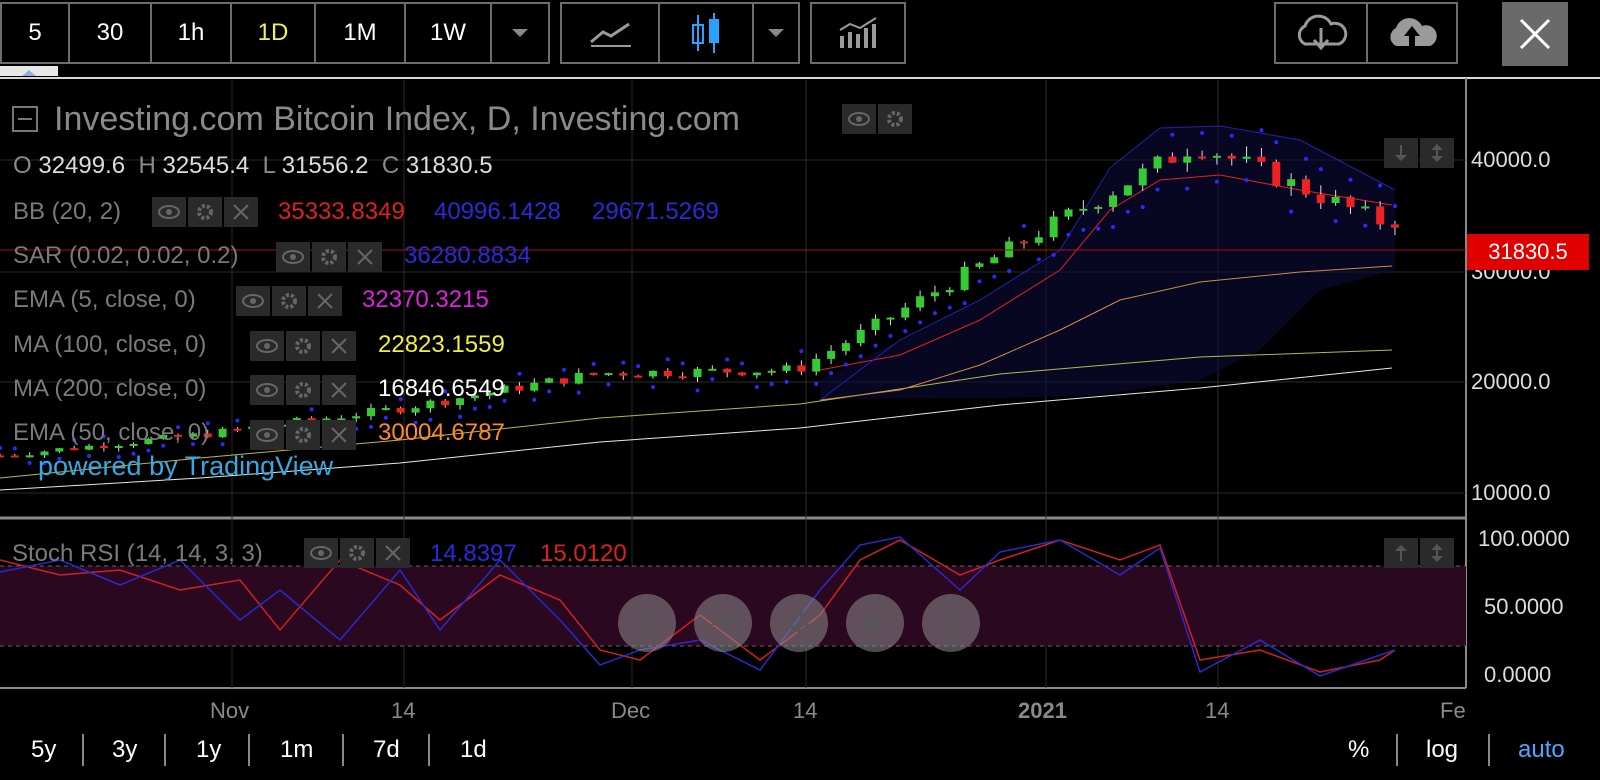 The height and width of the screenshot is (780, 1600). I want to click on percent-scale-button: %, so click(1359, 749).